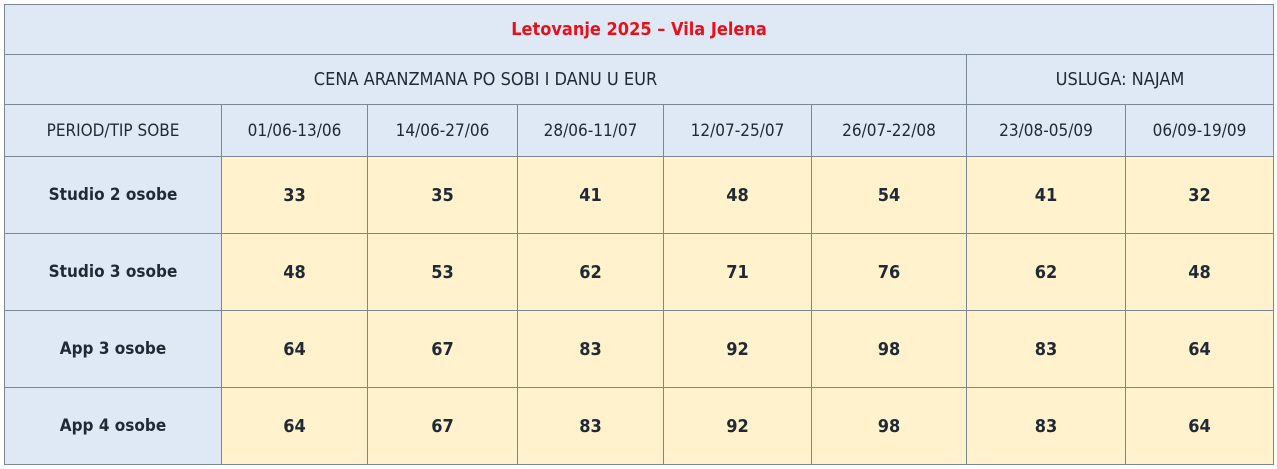 This screenshot has height=469, width=1277. What do you see at coordinates (113, 426) in the screenshot?
I see `room-type-label: App 4 osobe` at bounding box center [113, 426].